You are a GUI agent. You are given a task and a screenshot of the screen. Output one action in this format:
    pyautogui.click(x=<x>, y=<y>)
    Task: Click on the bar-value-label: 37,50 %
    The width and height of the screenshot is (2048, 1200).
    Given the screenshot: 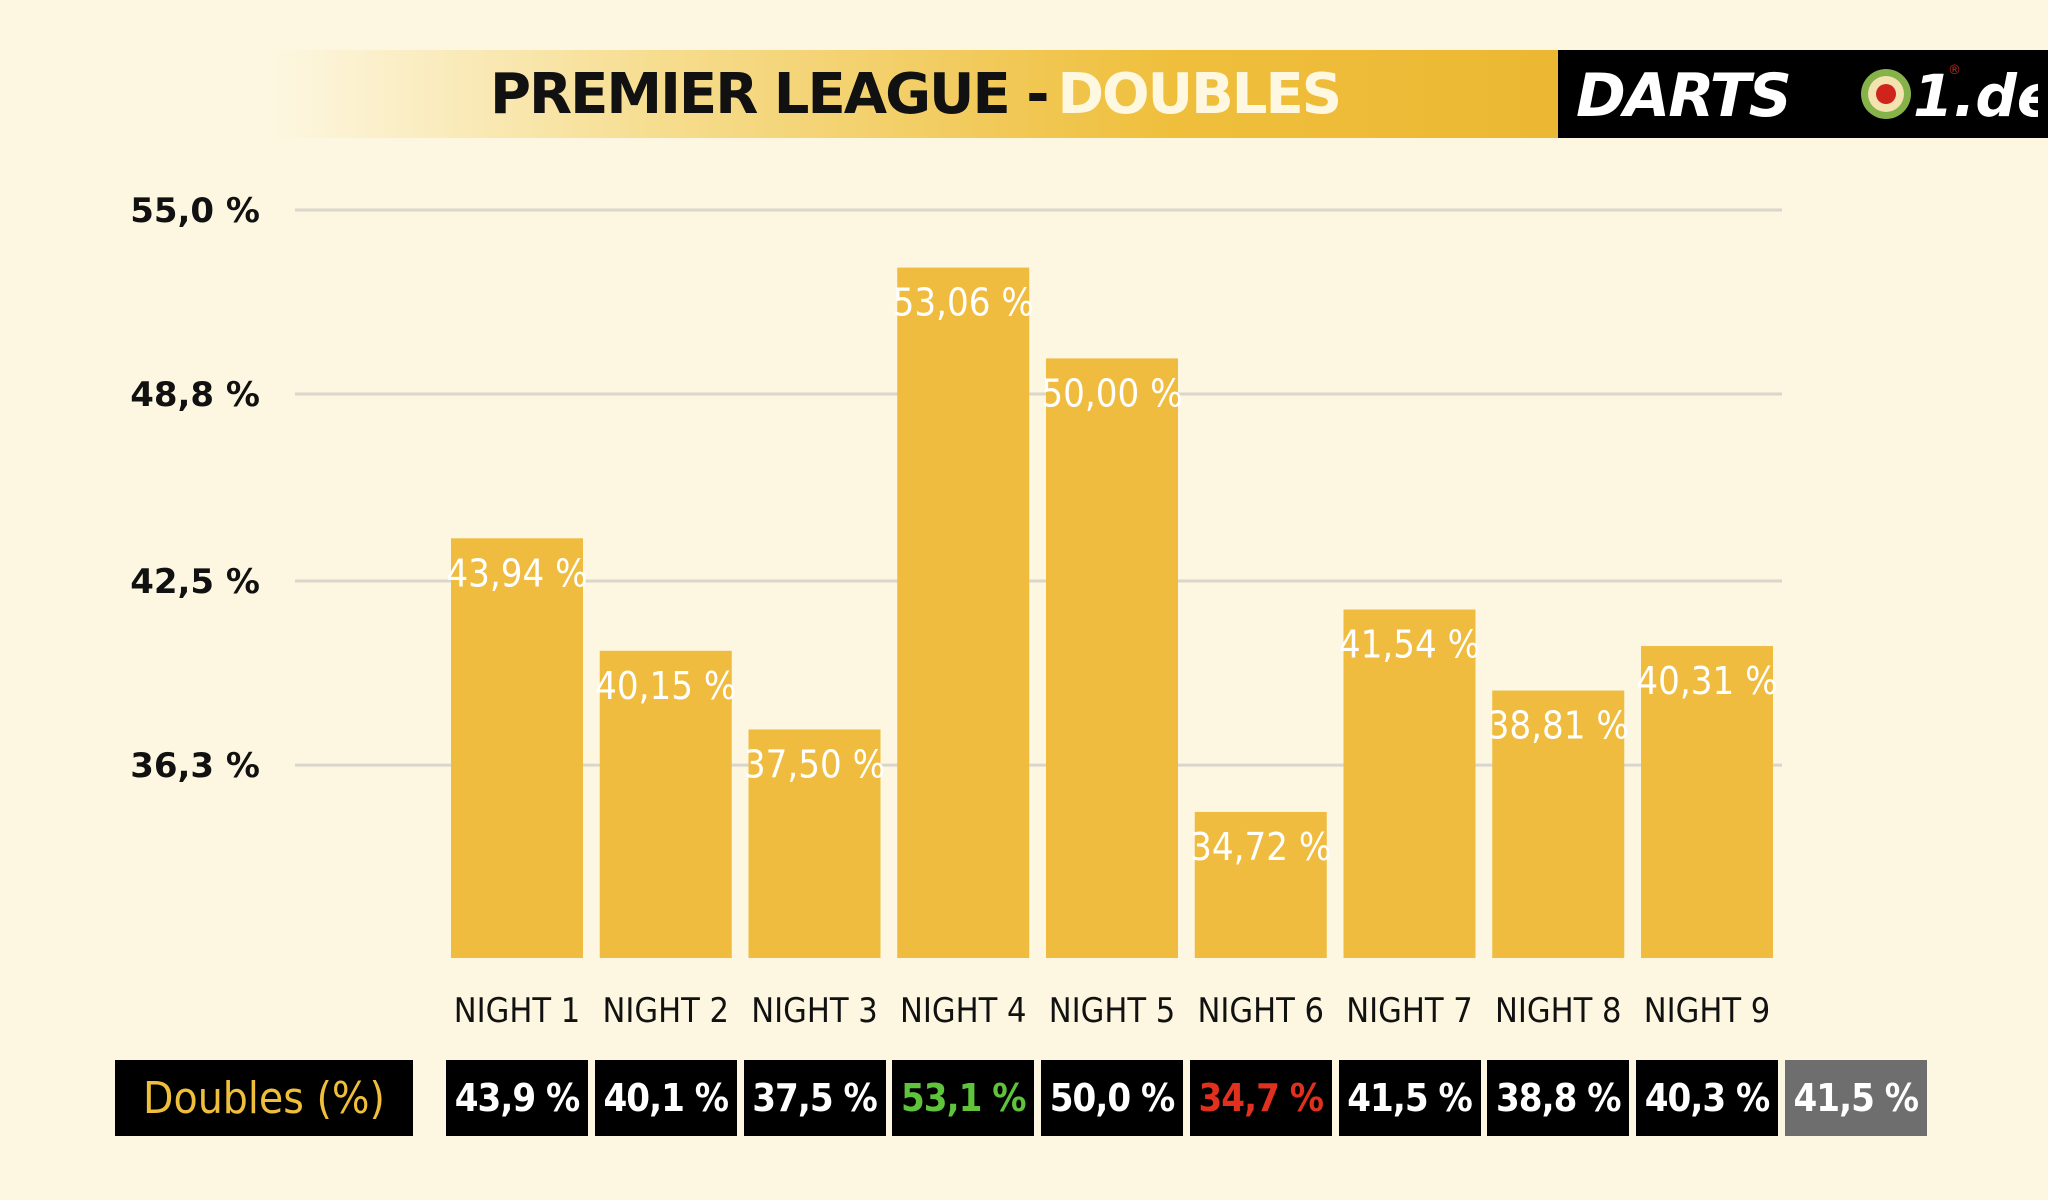 What is the action you would take?
    pyautogui.click(x=814, y=764)
    